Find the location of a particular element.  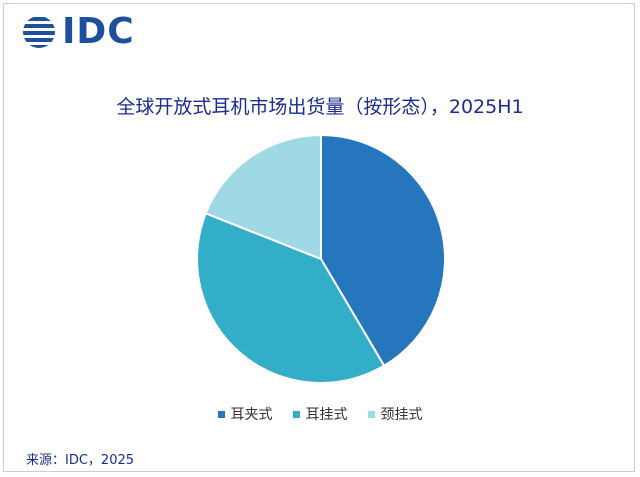

chart-legend: 耳夹式 耳挂式 颈挂式 is located at coordinates (320, 414).